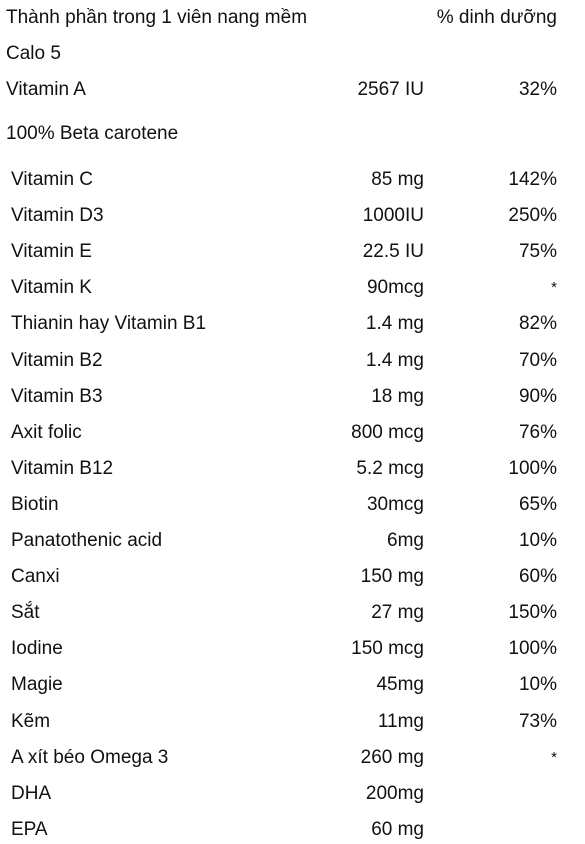 The height and width of the screenshot is (844, 585). Describe the element at coordinates (537, 432) in the screenshot. I see `nutrient-percent: 76%` at that location.